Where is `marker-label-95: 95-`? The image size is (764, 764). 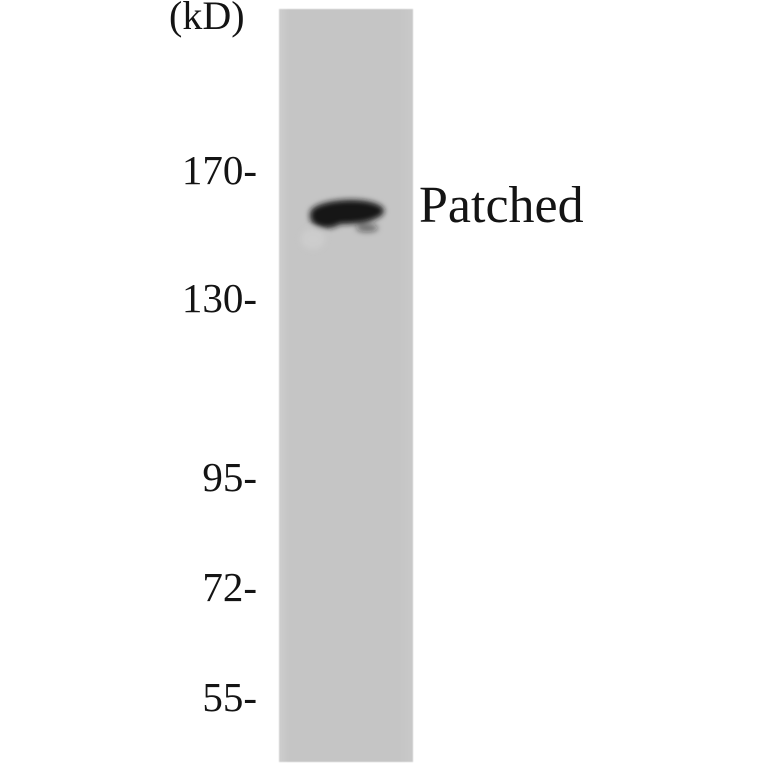
marker-label-95: 95- is located at coordinates (229, 477).